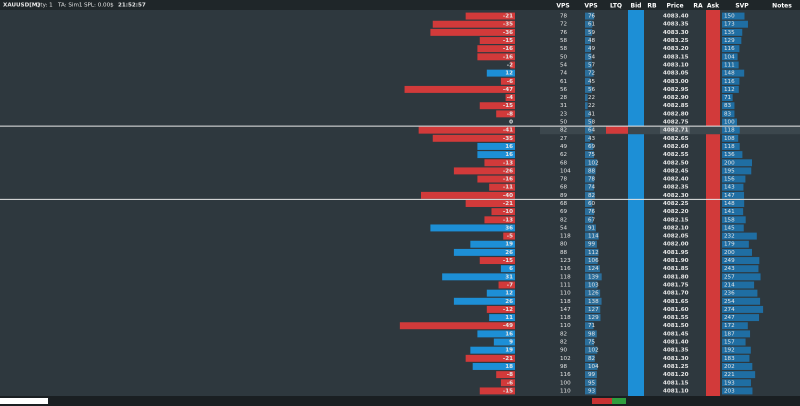  I want to click on svp: 193, so click(729, 383).